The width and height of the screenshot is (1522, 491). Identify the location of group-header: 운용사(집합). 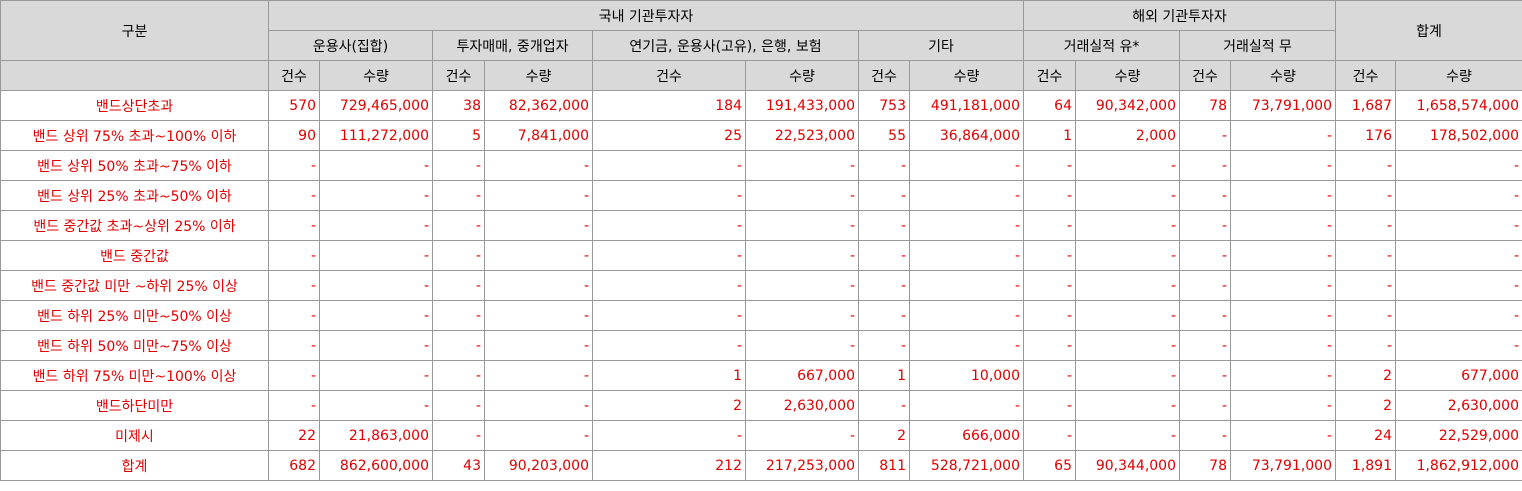
(350, 45).